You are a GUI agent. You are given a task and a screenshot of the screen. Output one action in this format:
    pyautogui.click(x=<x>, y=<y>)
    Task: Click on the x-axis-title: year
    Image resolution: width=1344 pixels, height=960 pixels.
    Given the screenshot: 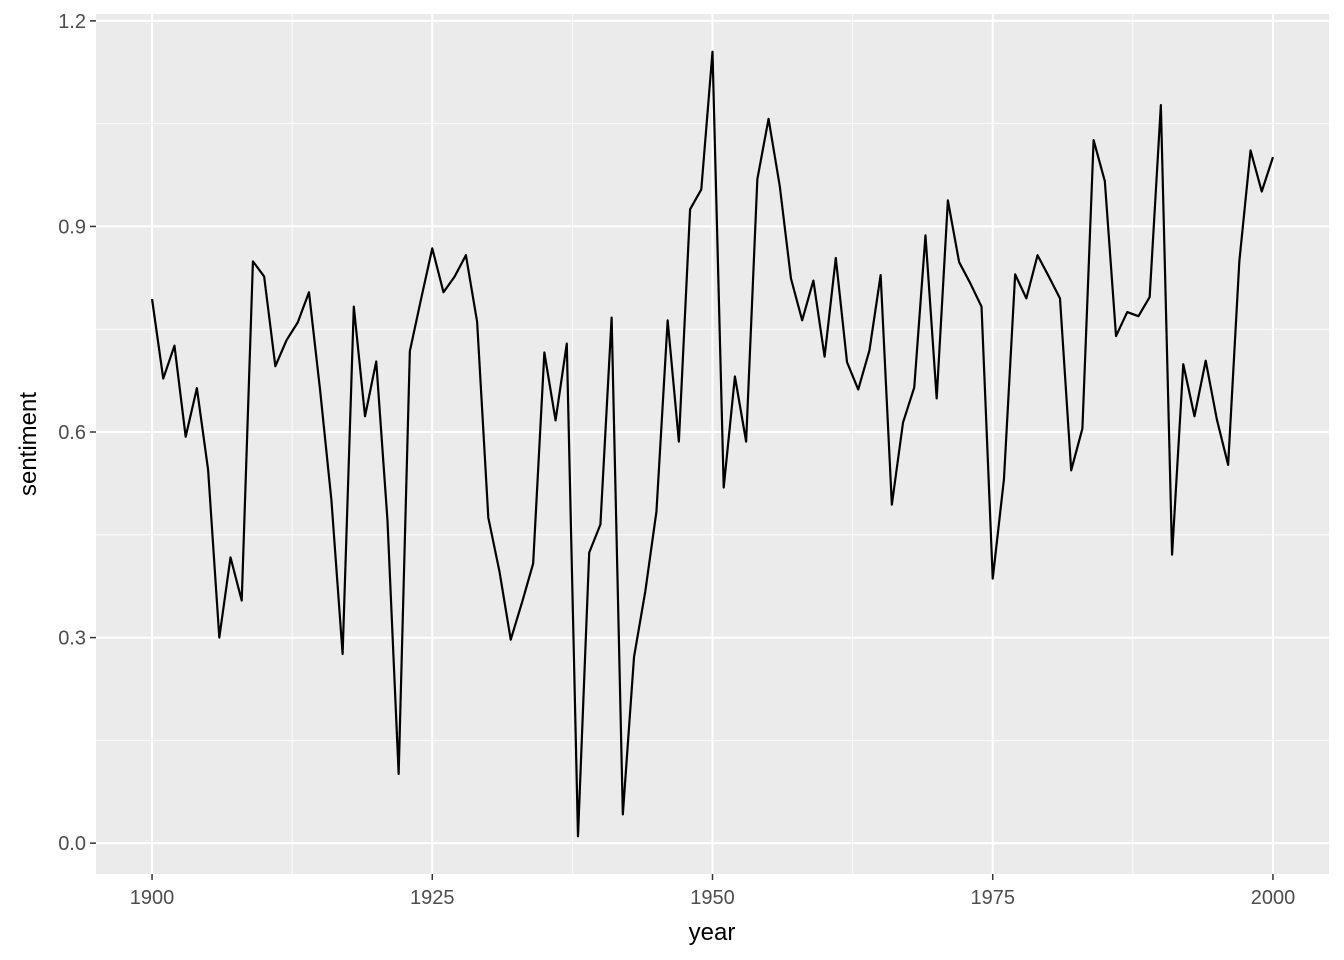 What is the action you would take?
    pyautogui.click(x=712, y=932)
    